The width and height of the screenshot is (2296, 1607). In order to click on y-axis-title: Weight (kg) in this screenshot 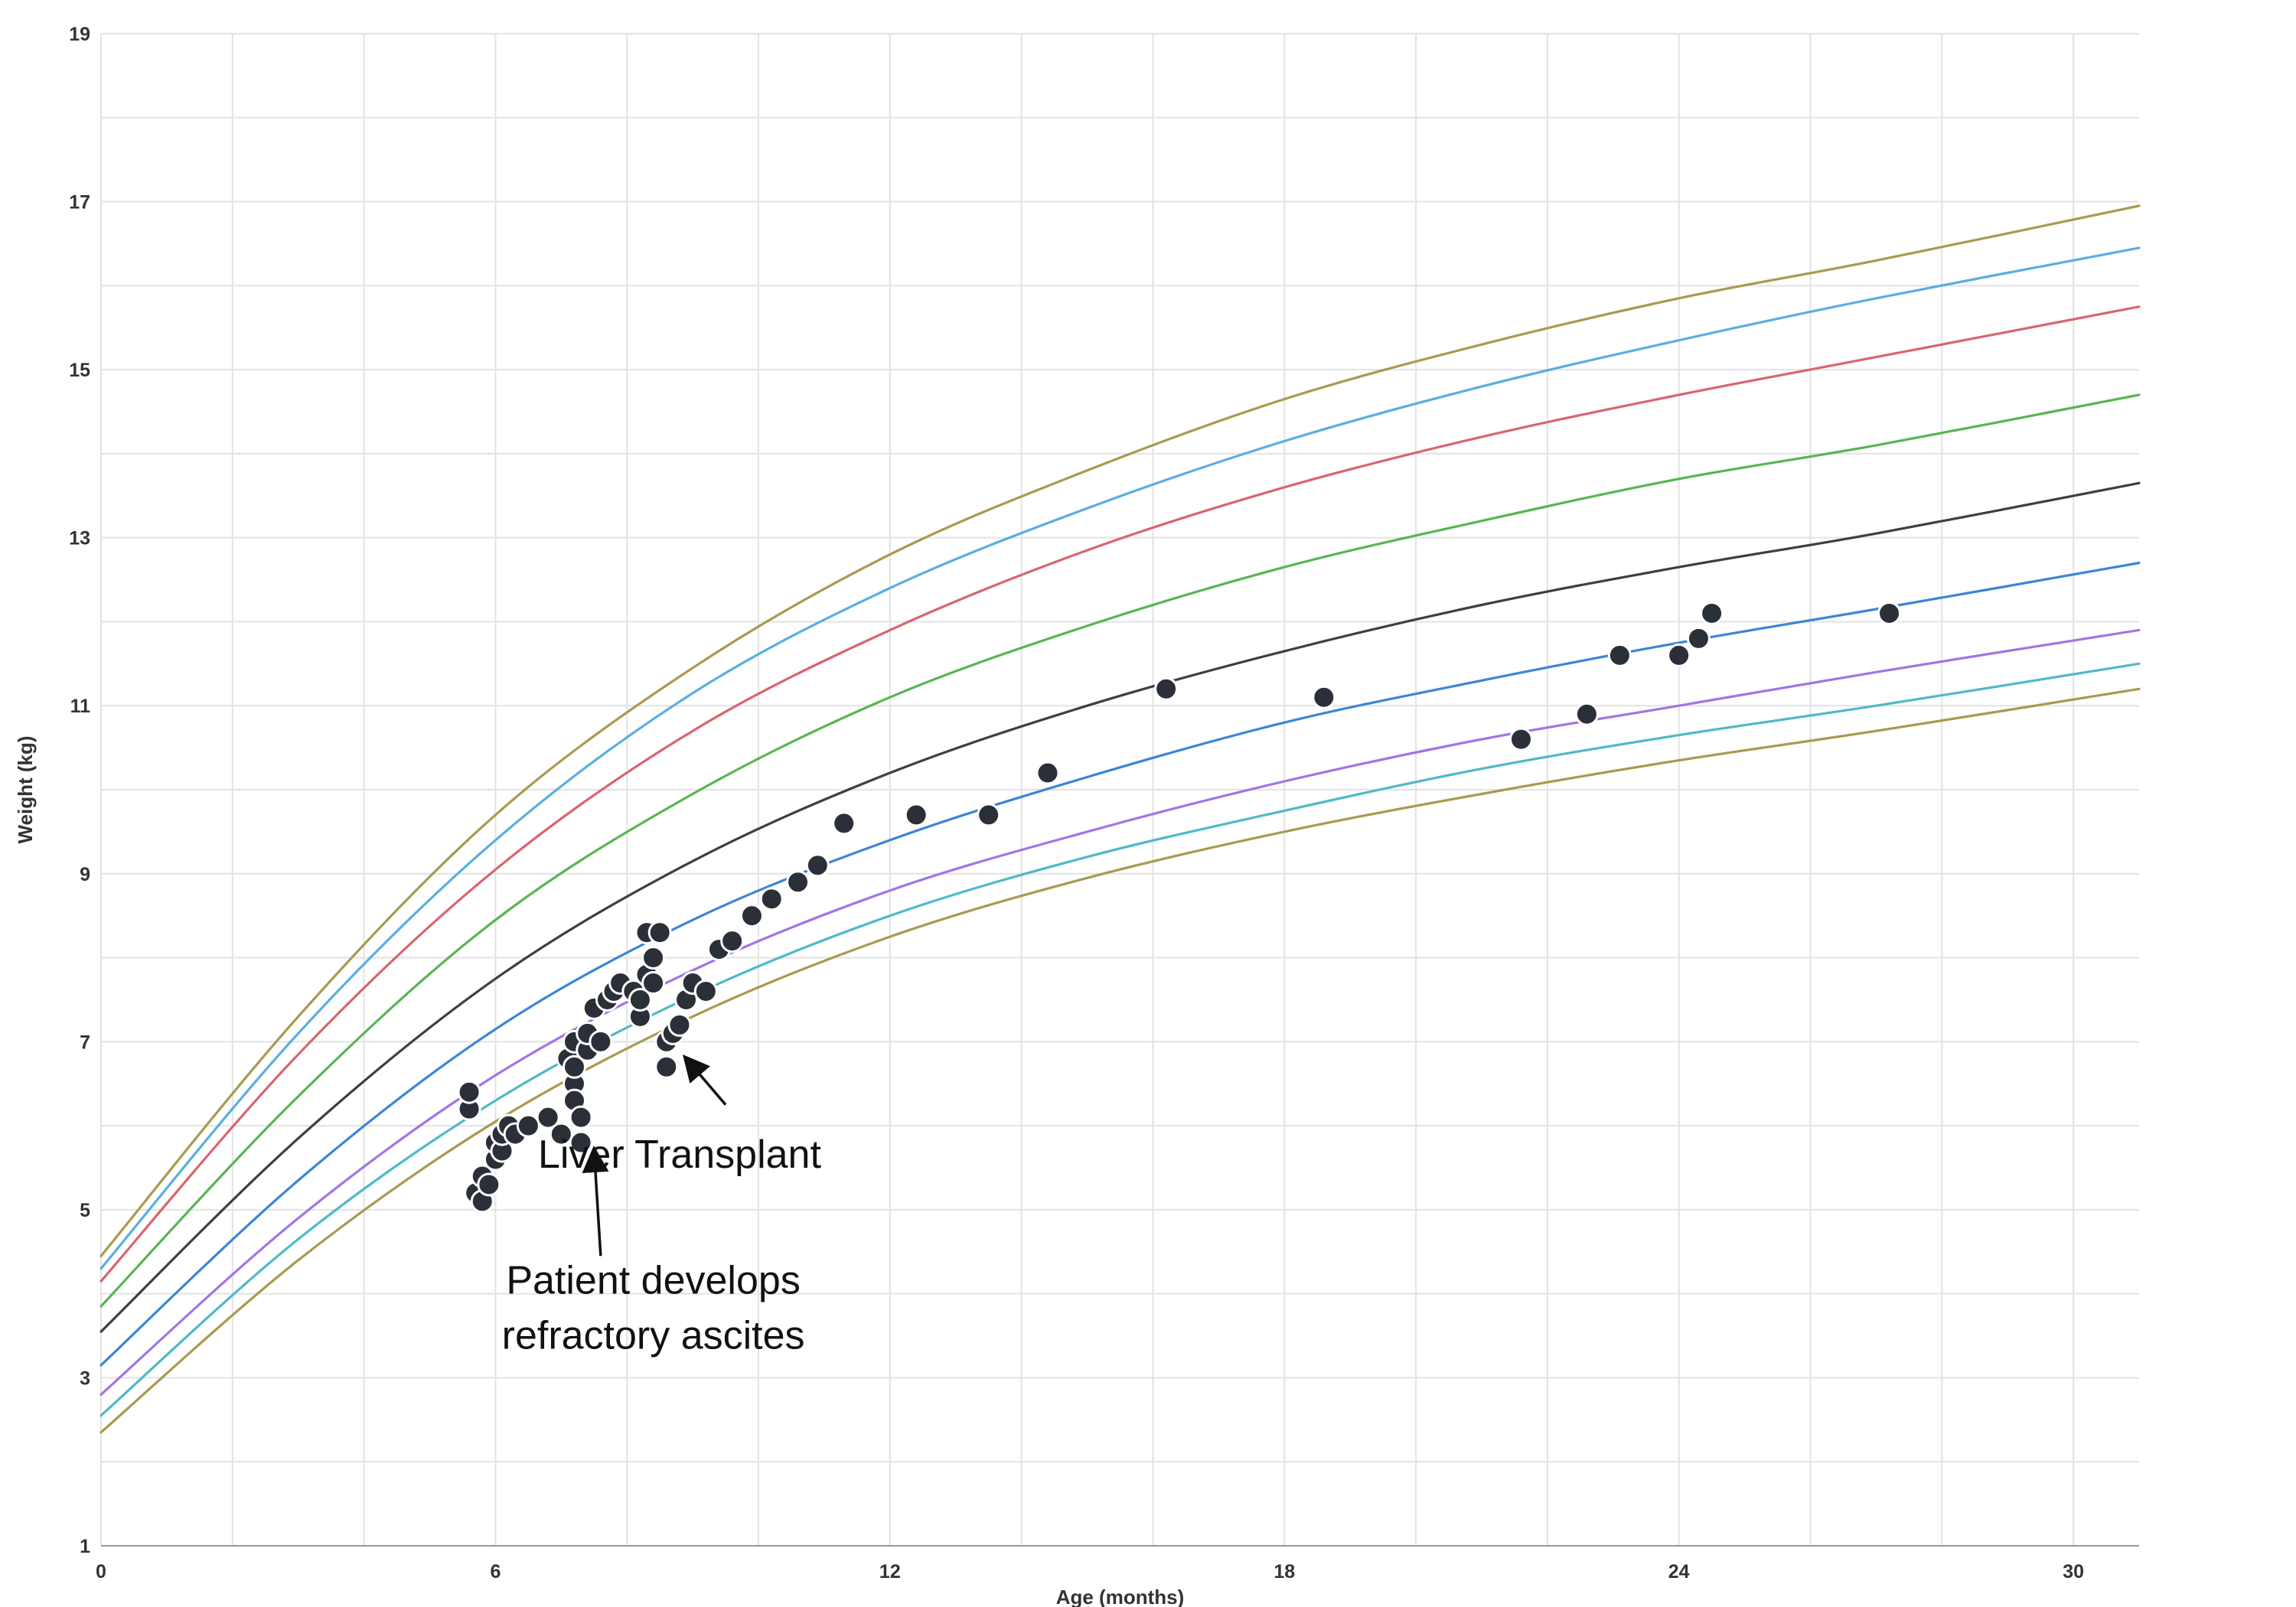, I will do `click(25, 789)`.